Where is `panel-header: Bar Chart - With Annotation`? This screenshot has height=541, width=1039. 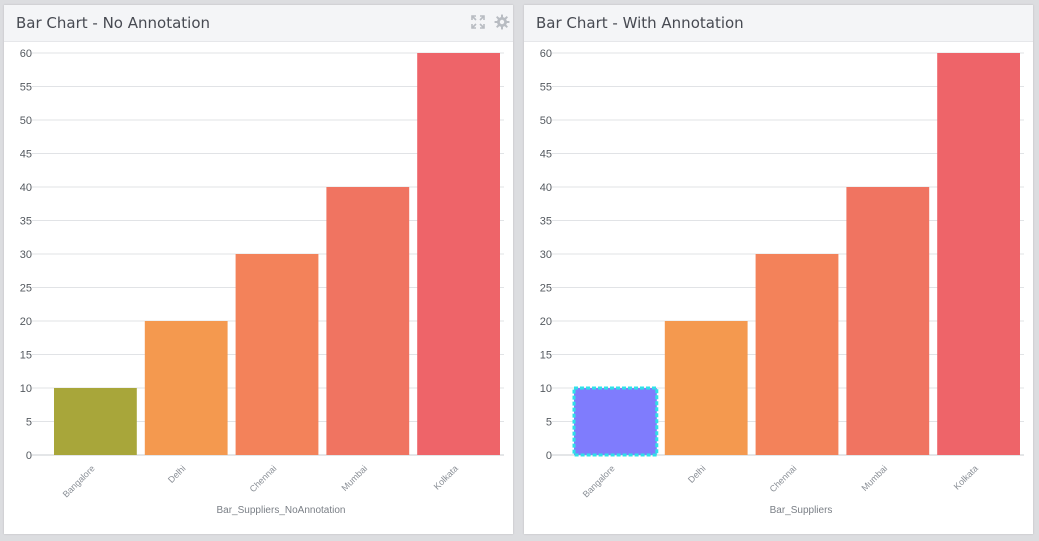 panel-header: Bar Chart - With Annotation is located at coordinates (778, 23).